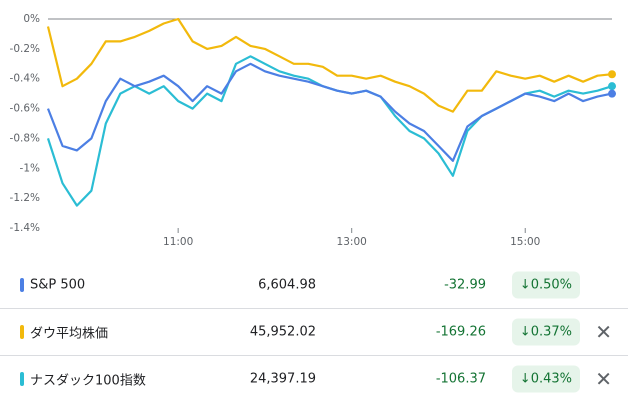 This screenshot has height=402, width=628. What do you see at coordinates (460, 379) in the screenshot?
I see `change: -106.37` at bounding box center [460, 379].